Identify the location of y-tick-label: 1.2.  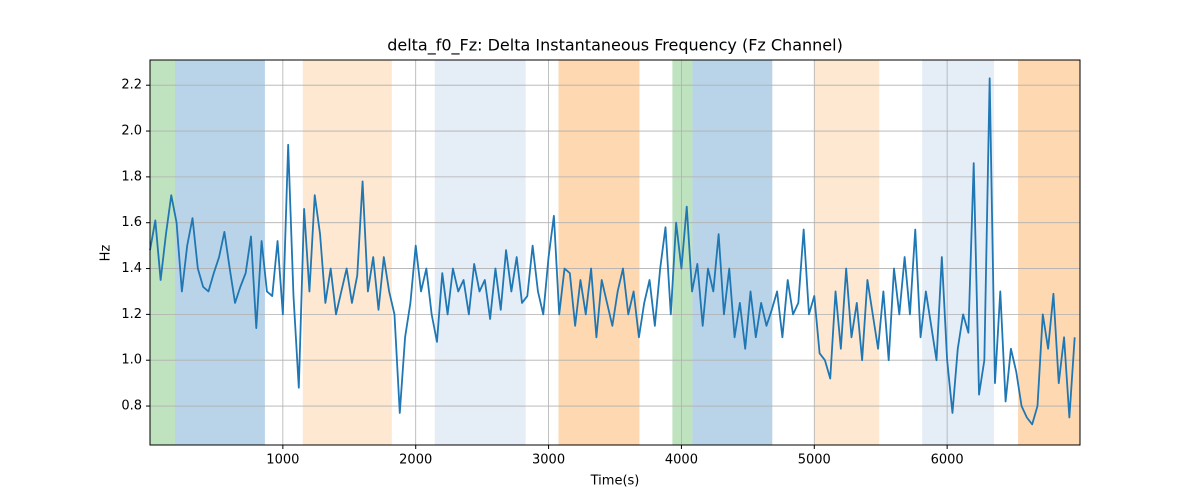
(131, 314).